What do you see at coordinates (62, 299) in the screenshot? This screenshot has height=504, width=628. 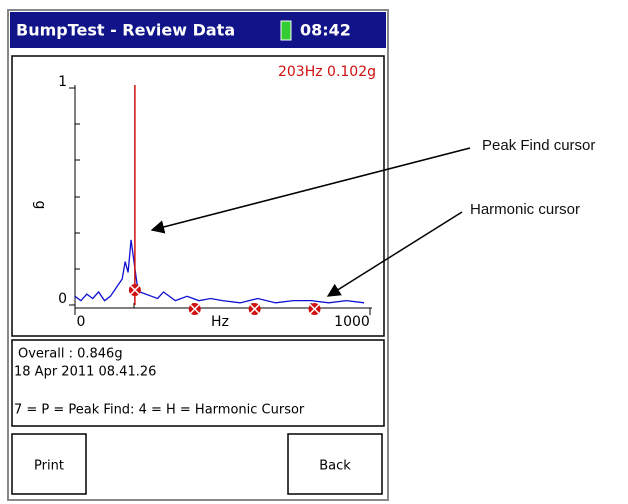 I see `y-tick-label: 0` at bounding box center [62, 299].